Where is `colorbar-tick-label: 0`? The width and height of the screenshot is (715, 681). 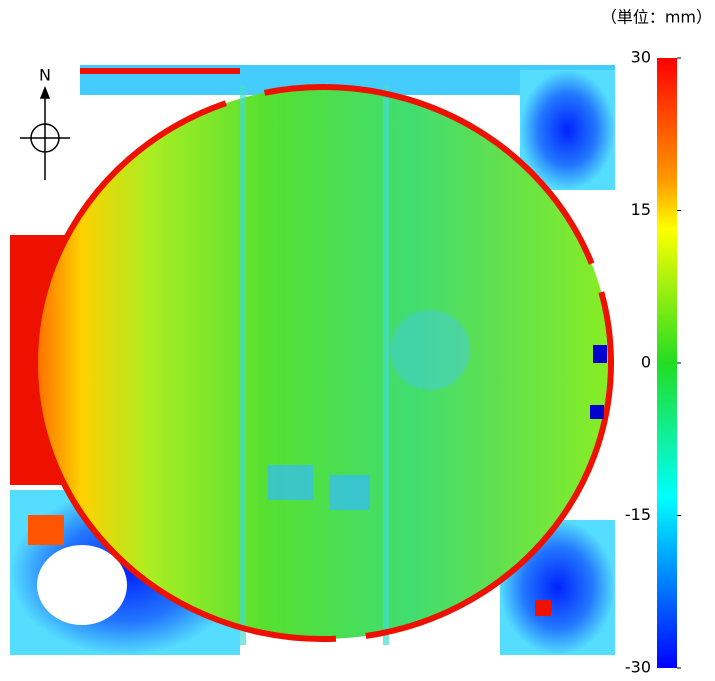
colorbar-tick-label: 0 is located at coordinates (646, 362).